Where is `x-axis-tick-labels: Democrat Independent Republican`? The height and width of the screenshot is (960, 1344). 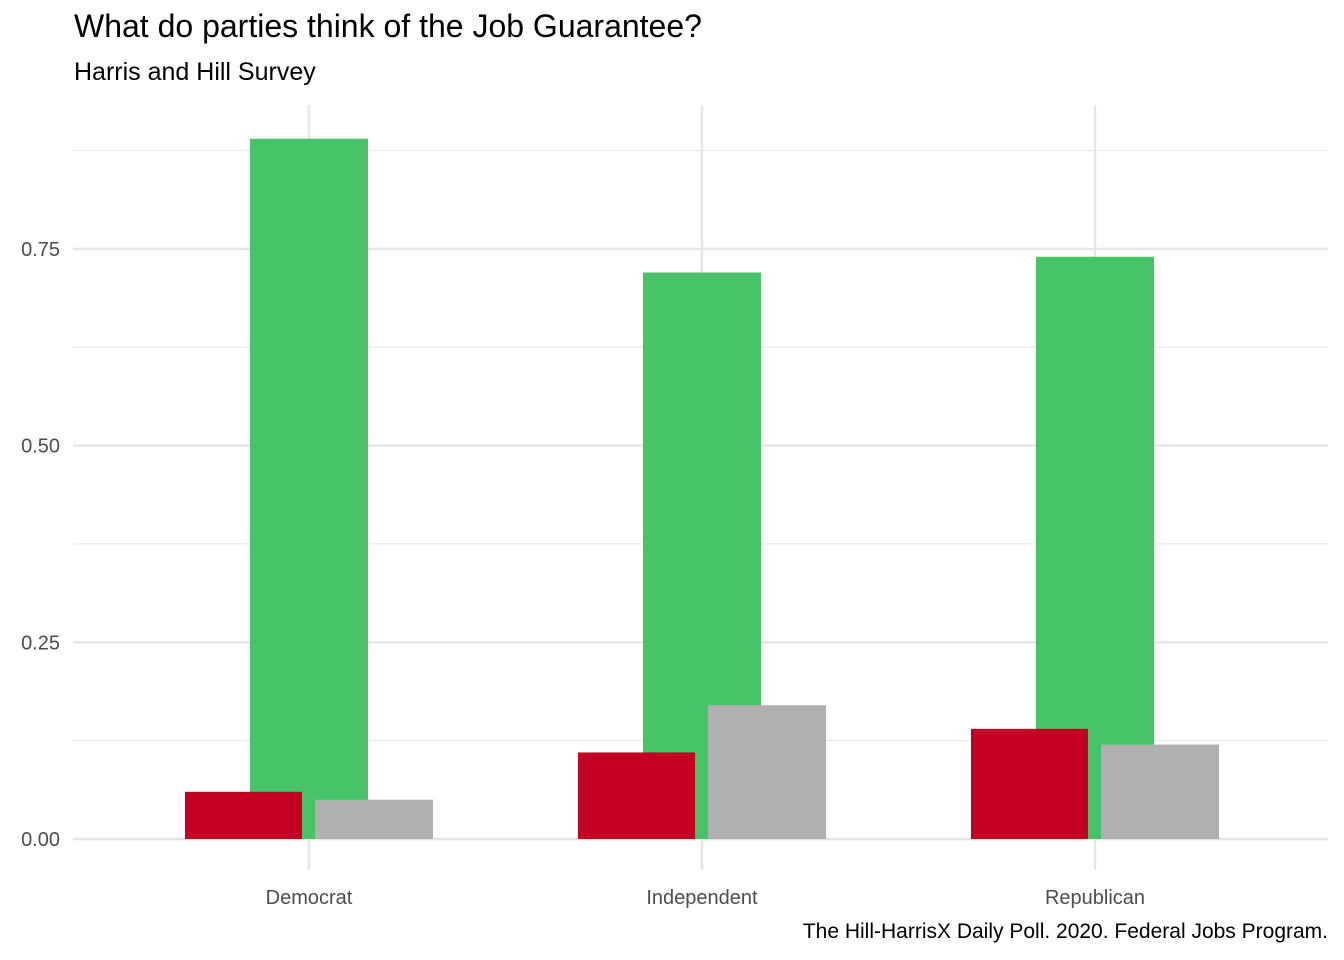
x-axis-tick-labels: Democrat Independent Republican is located at coordinates (705, 898).